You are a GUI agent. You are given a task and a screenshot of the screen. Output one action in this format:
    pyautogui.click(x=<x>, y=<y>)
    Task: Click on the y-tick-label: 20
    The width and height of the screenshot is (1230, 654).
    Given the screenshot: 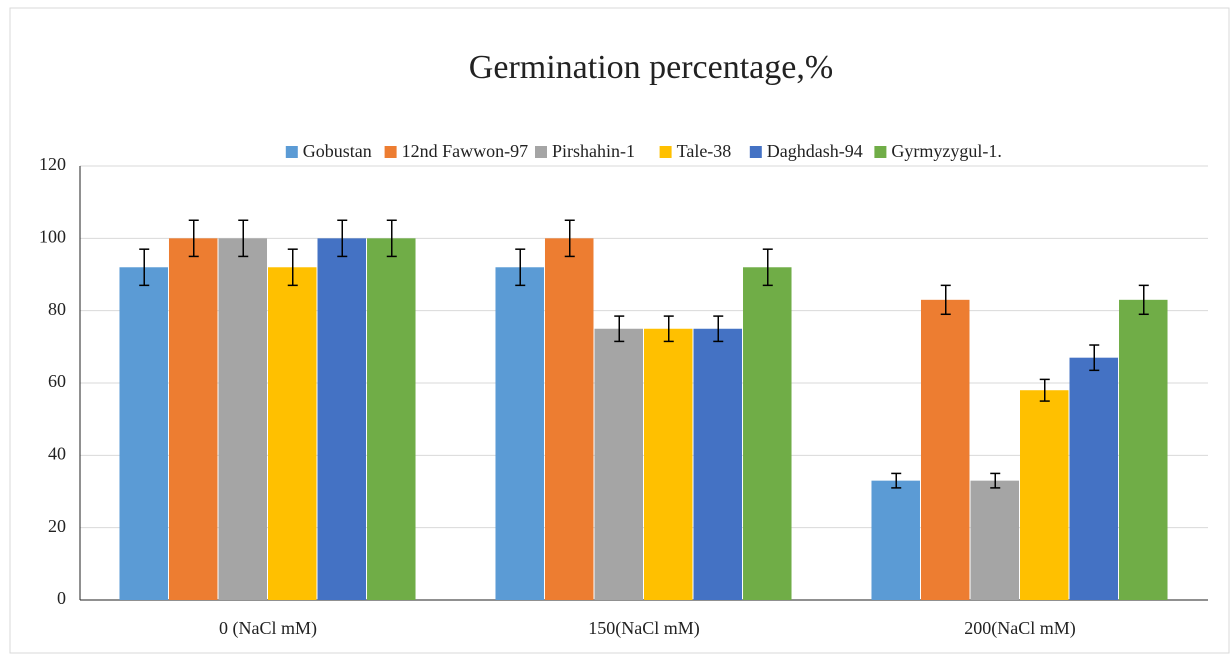 What is the action you would take?
    pyautogui.click(x=57, y=526)
    